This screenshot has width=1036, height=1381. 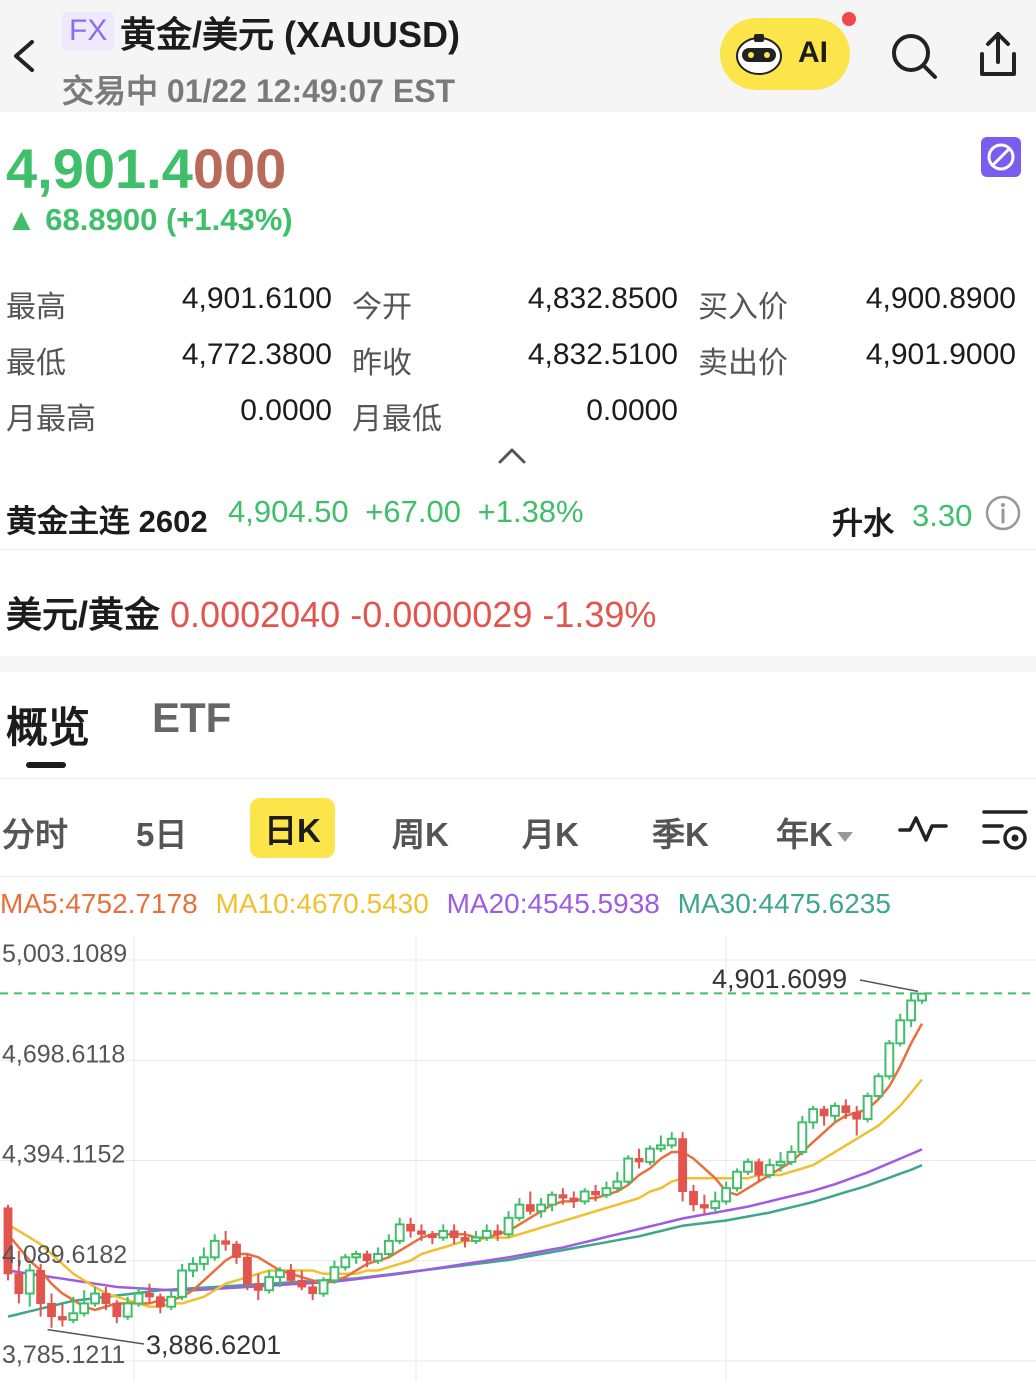 I want to click on period-5day: 5日, so click(x=162, y=834).